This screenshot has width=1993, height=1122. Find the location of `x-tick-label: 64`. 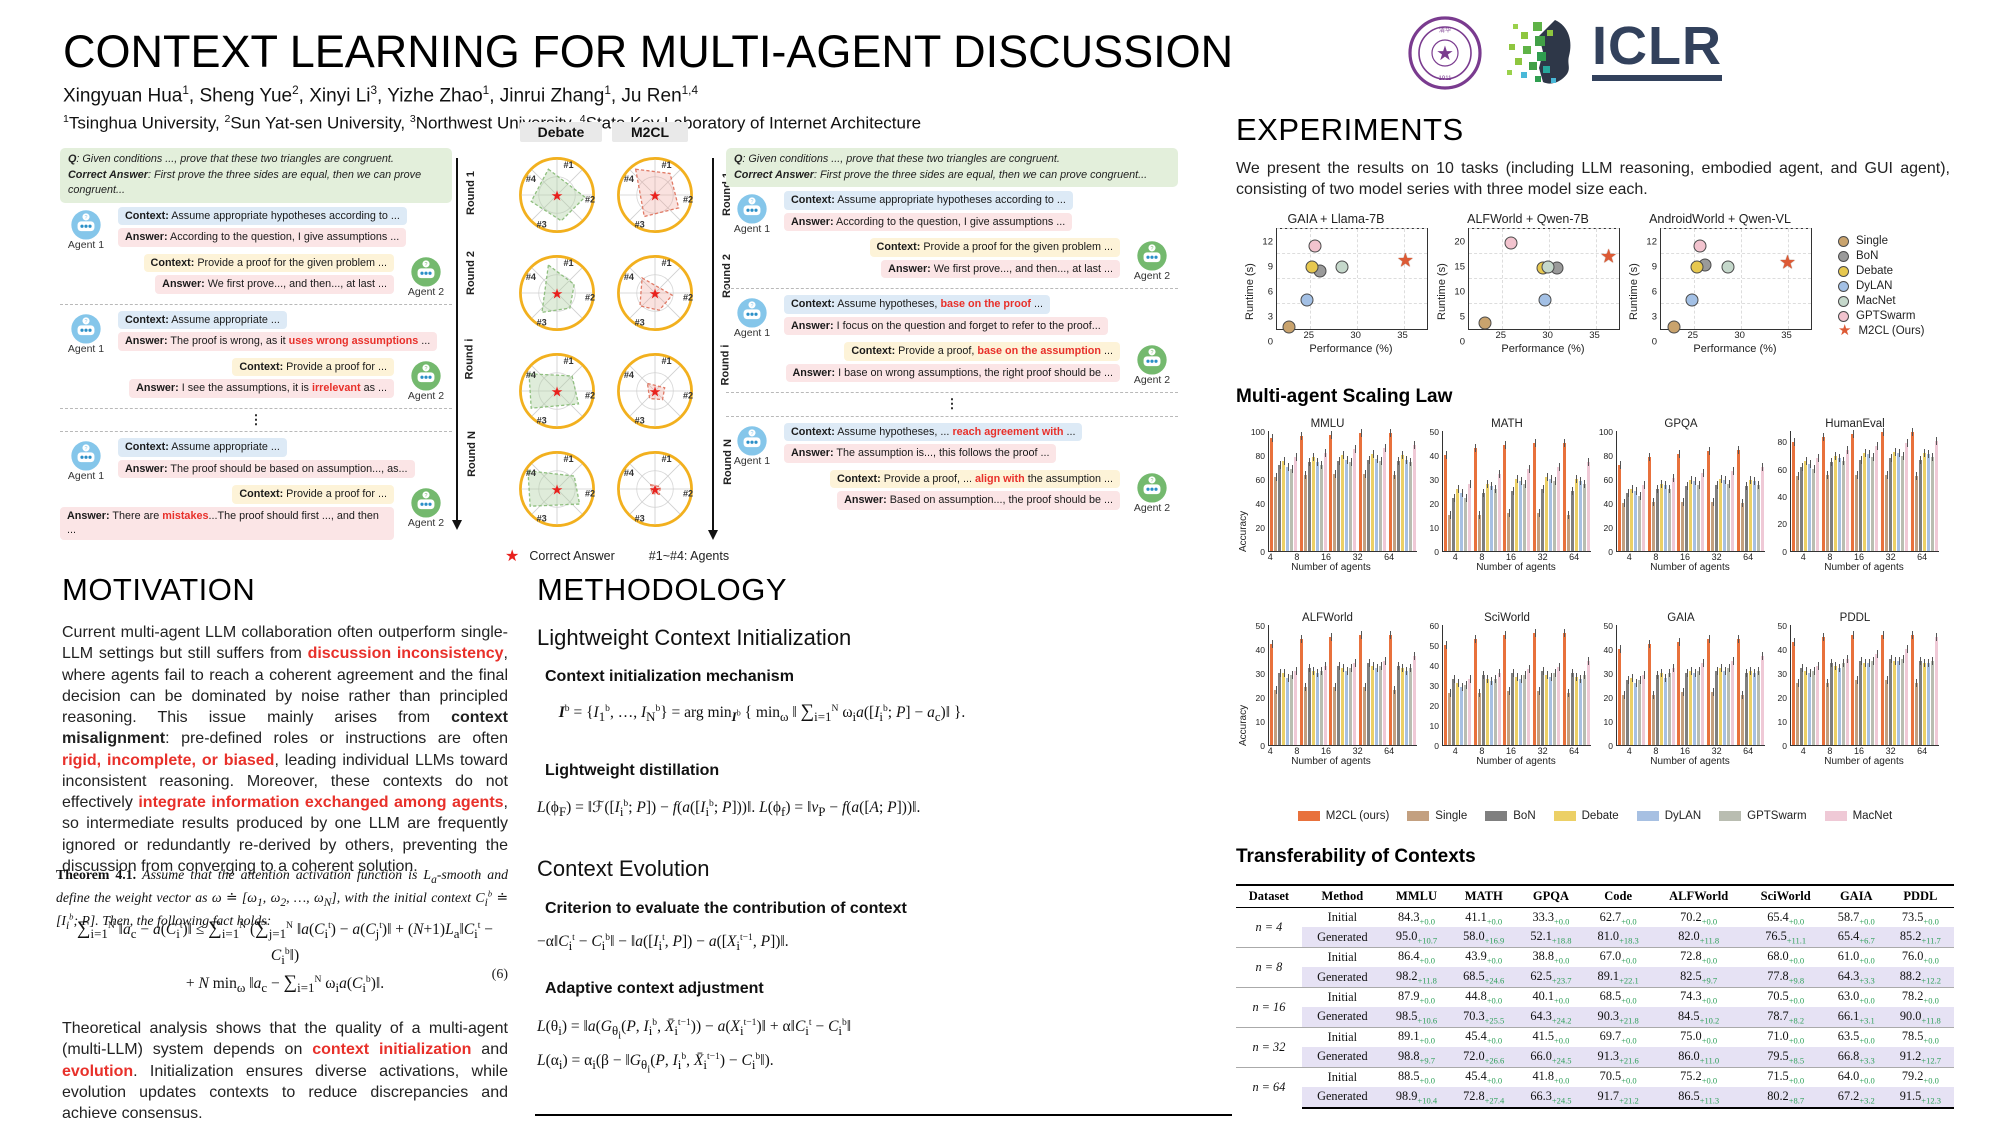

x-tick-label: 64 is located at coordinates (1748, 751).